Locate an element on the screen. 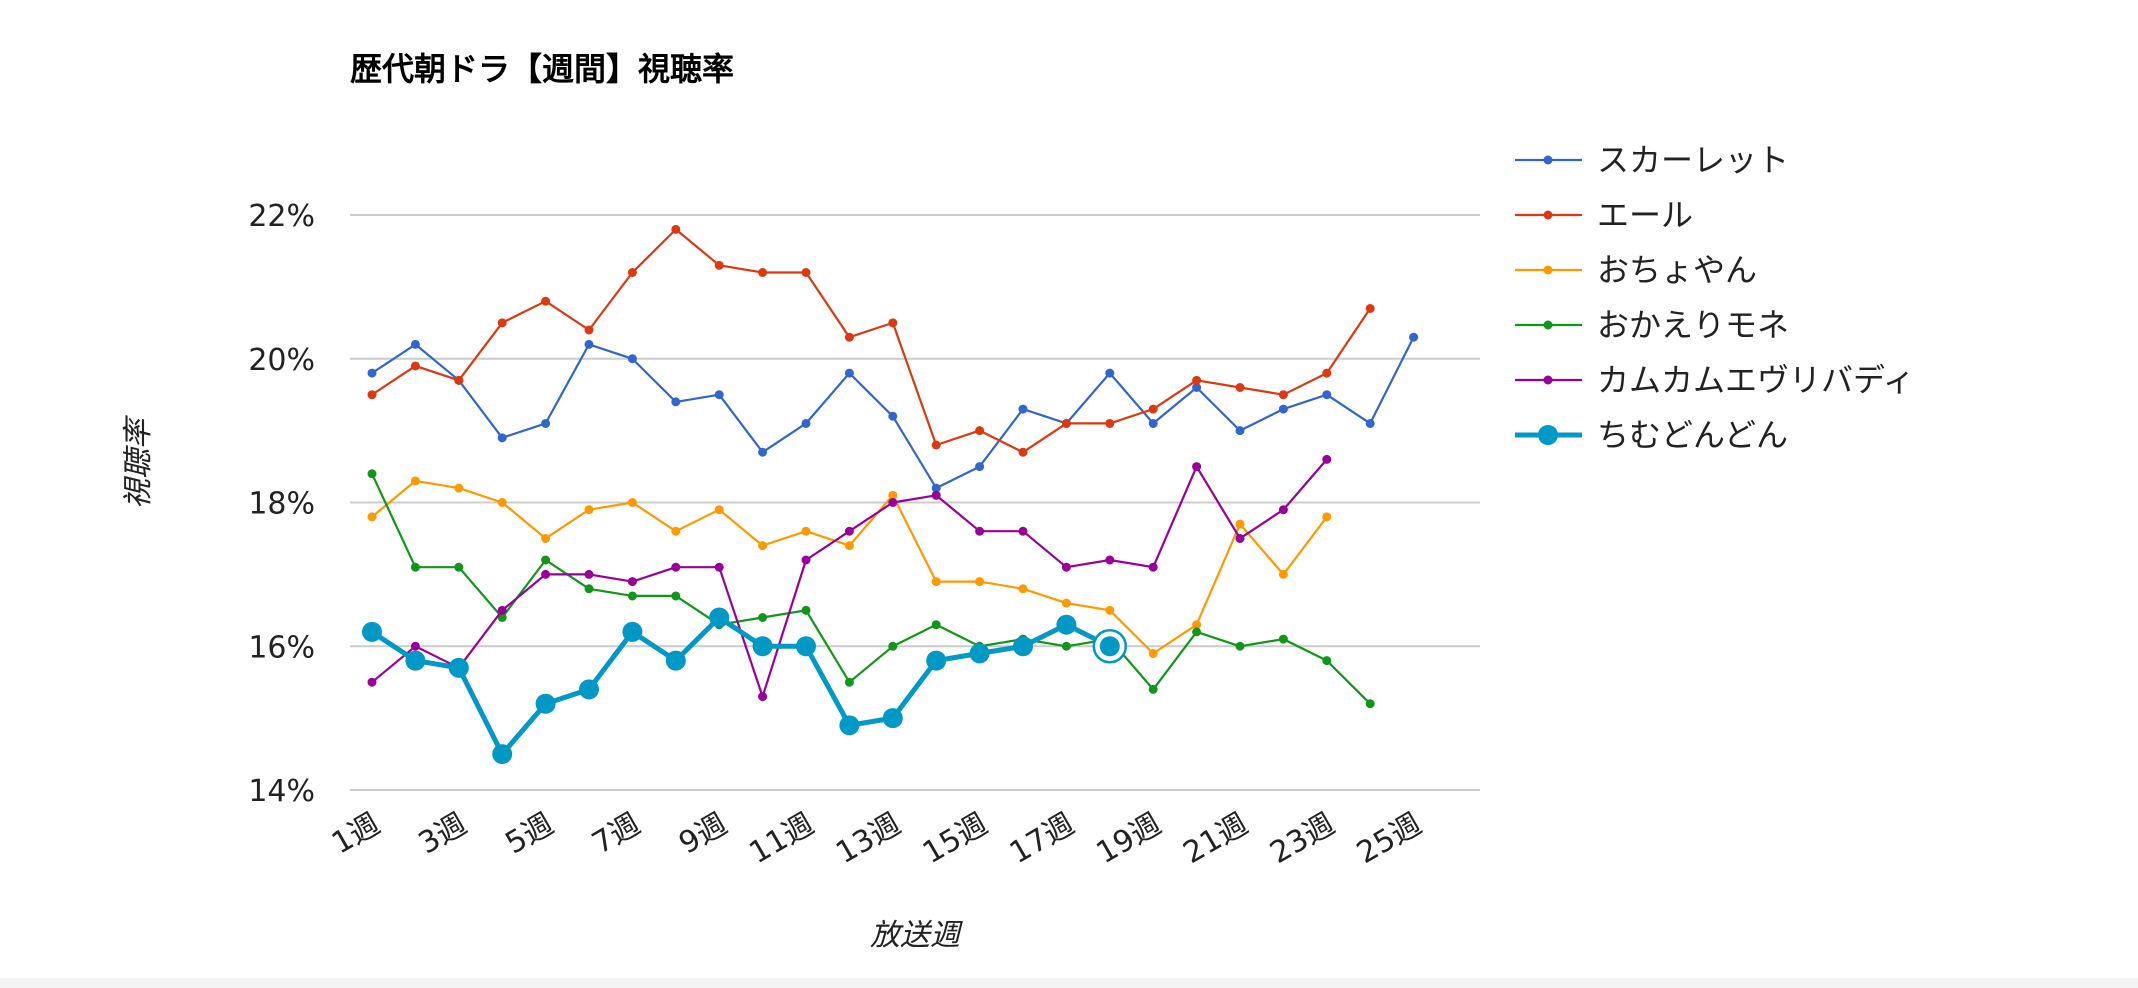 The width and height of the screenshot is (2138, 988). legend-item: おちょやん is located at coordinates (1636, 270).